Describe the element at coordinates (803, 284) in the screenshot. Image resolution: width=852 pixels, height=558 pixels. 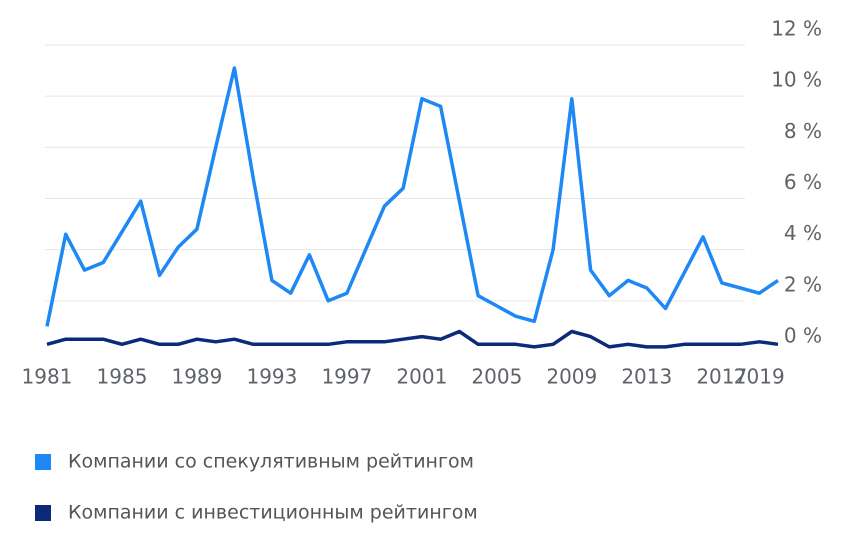
I see `y-tick-label: 2 %` at that location.